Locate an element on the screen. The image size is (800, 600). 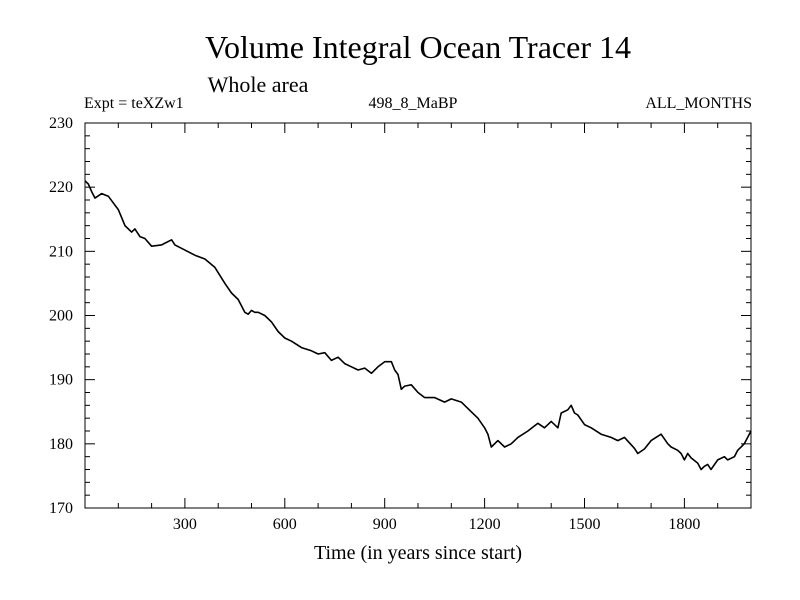
y-tick-label: 230 is located at coordinates (61, 123).